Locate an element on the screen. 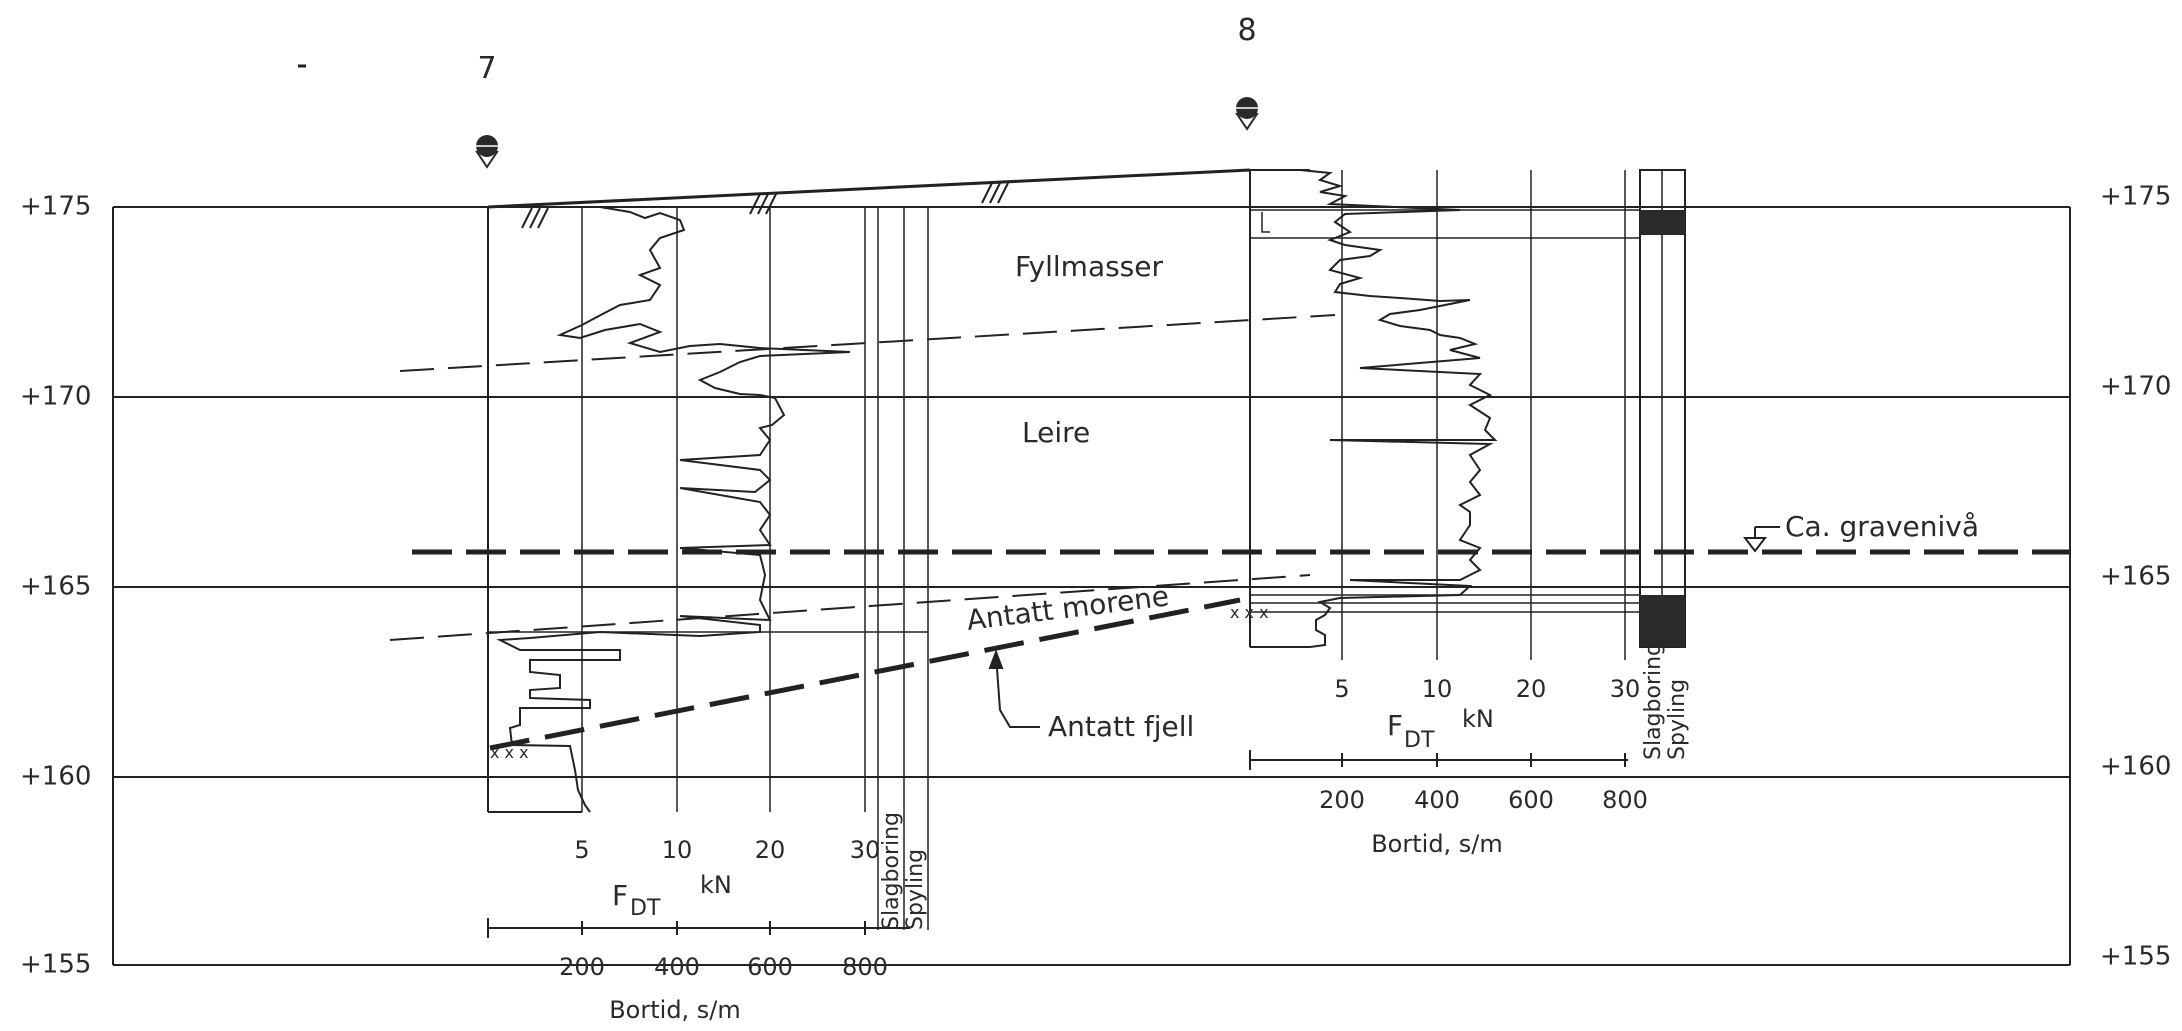 Image resolution: width=2182 pixels, height=1031 pixels. elevation-label-165-left: +165 is located at coordinates (55, 587).